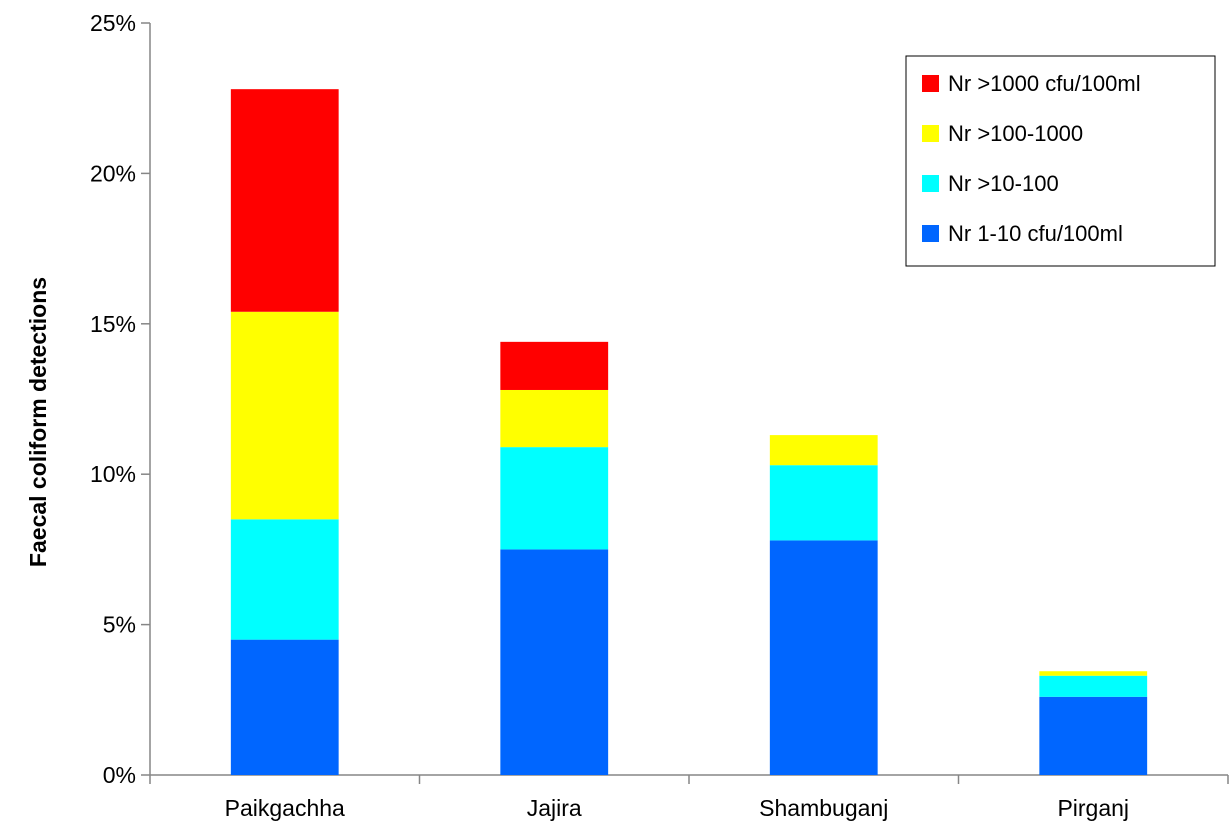  Describe the element at coordinates (689, 797) in the screenshot. I see `x-axis: Paikgachha Jajira Shambuganj Pirganj` at that location.